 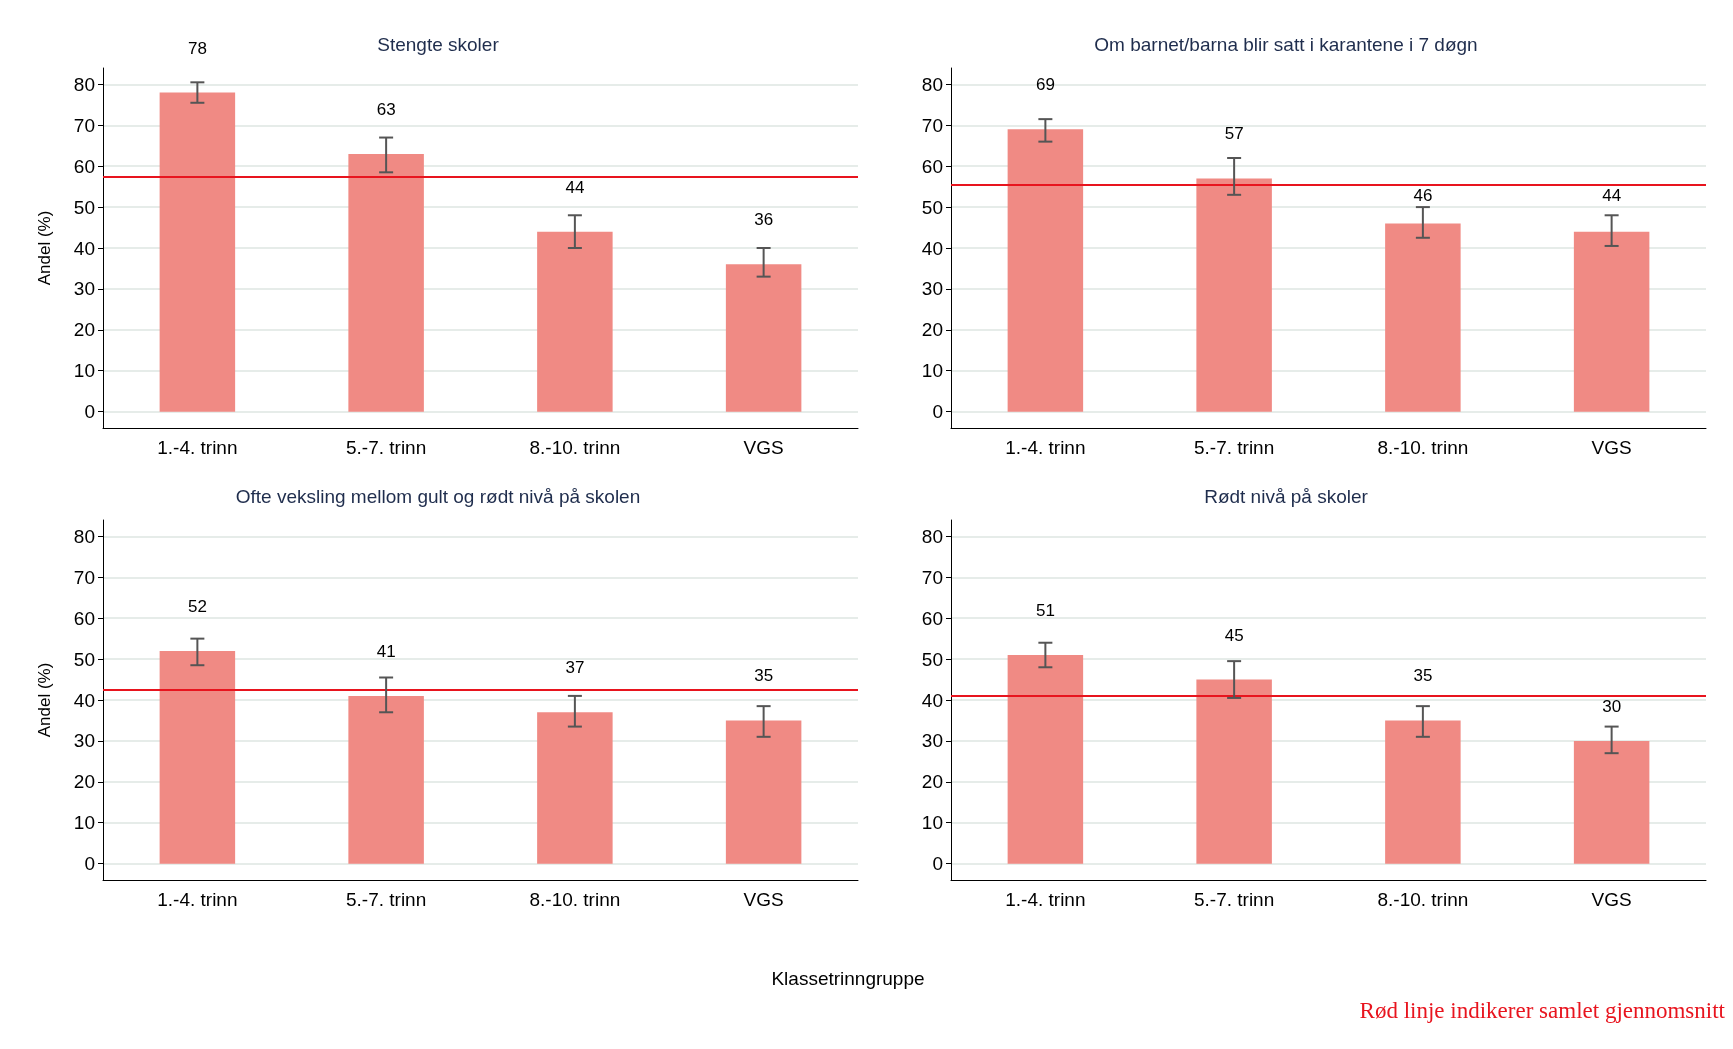 I want to click on chart-title: Rødt nivå på skoler, so click(x=1286, y=496).